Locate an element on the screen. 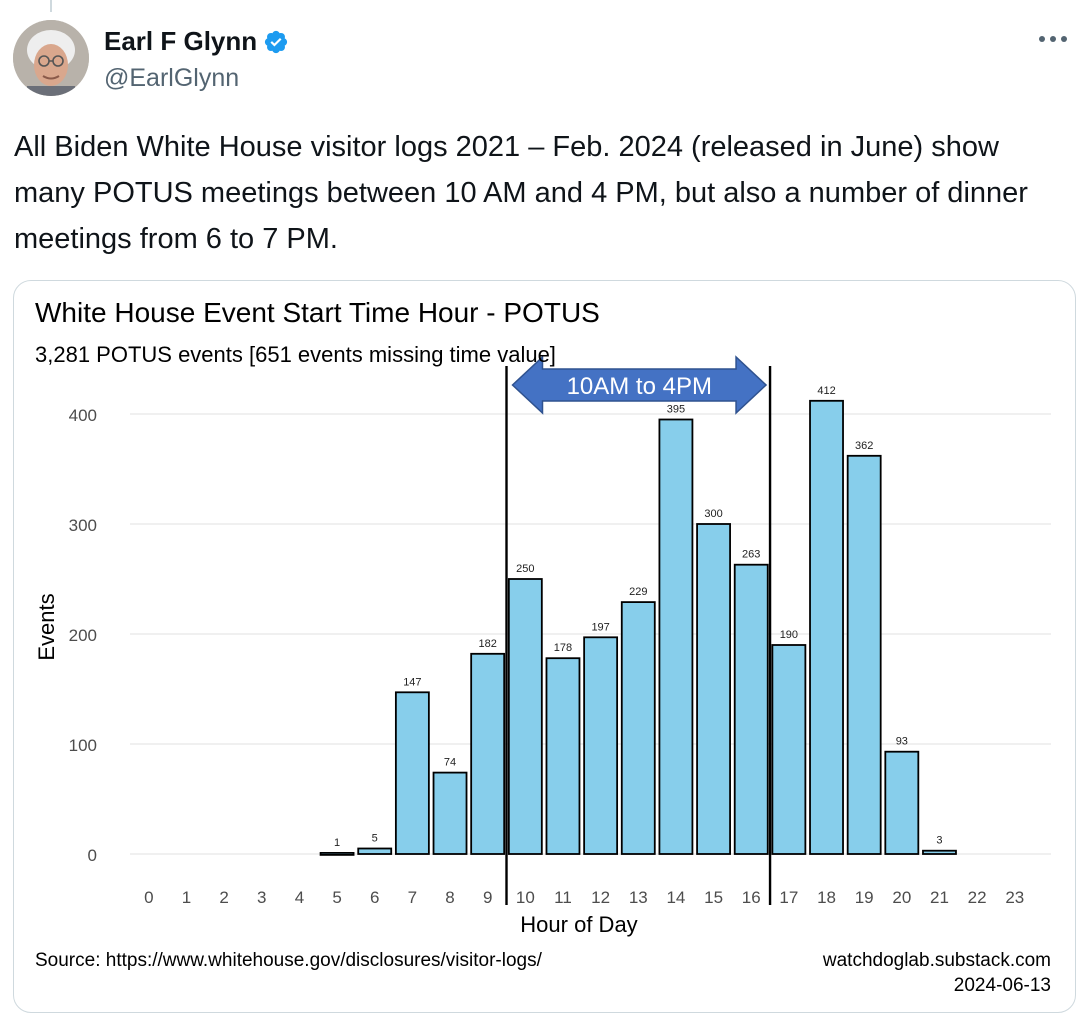 This screenshot has height=1020, width=1089. y-axis-title: Events is located at coordinates (46, 626).